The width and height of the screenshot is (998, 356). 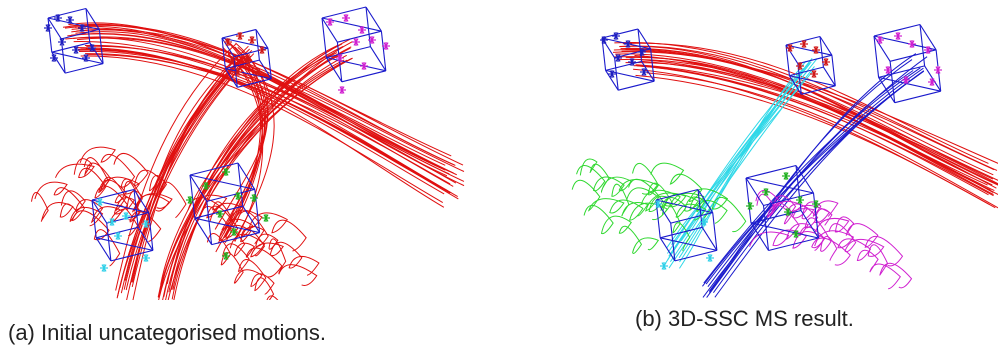 I want to click on caption-segmentation-result: (b) 3D-SSC MS result., so click(x=744, y=318).